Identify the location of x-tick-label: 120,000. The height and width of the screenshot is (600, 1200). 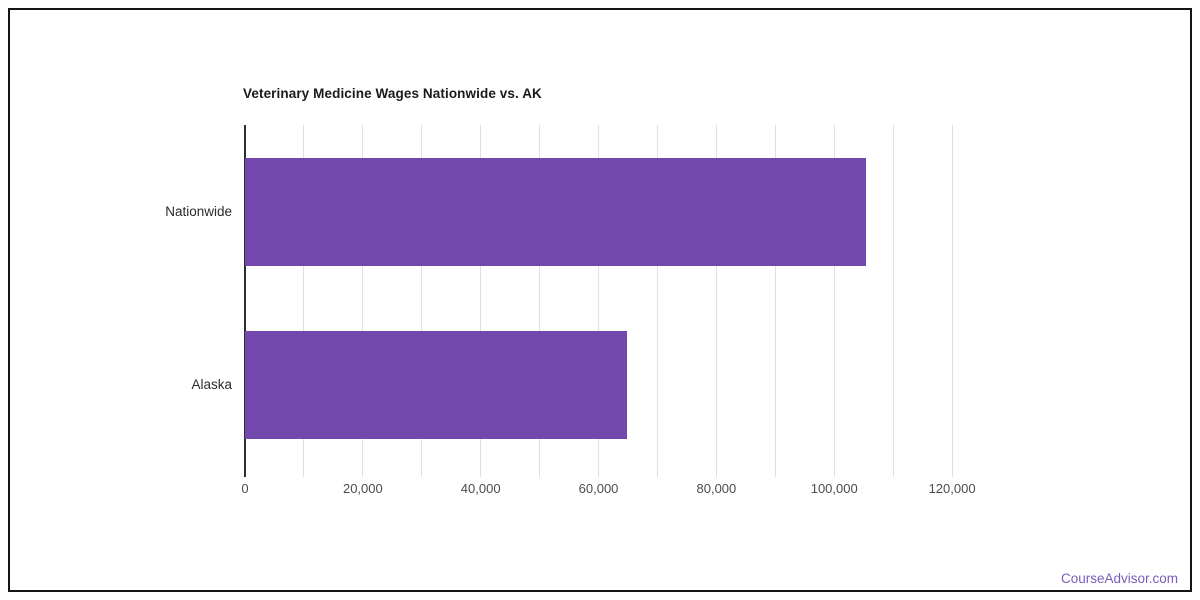
(952, 488).